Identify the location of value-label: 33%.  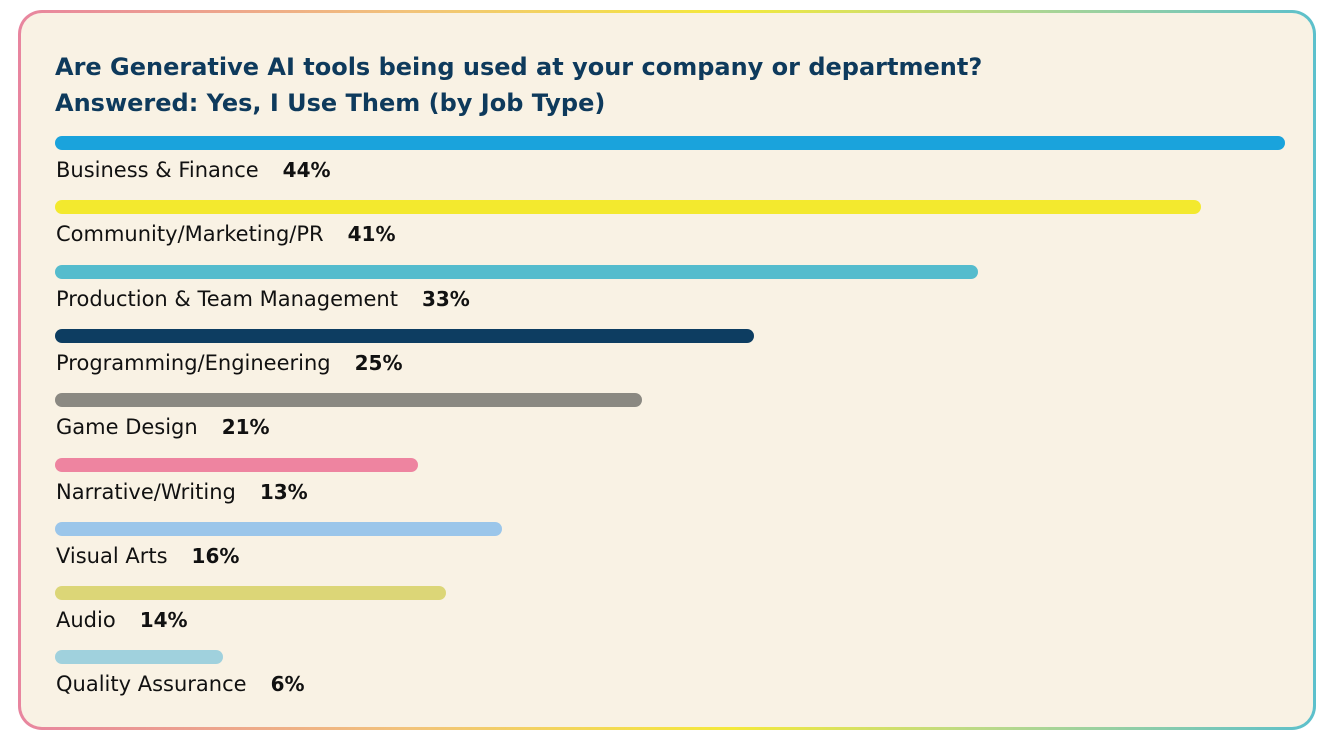
(445, 298).